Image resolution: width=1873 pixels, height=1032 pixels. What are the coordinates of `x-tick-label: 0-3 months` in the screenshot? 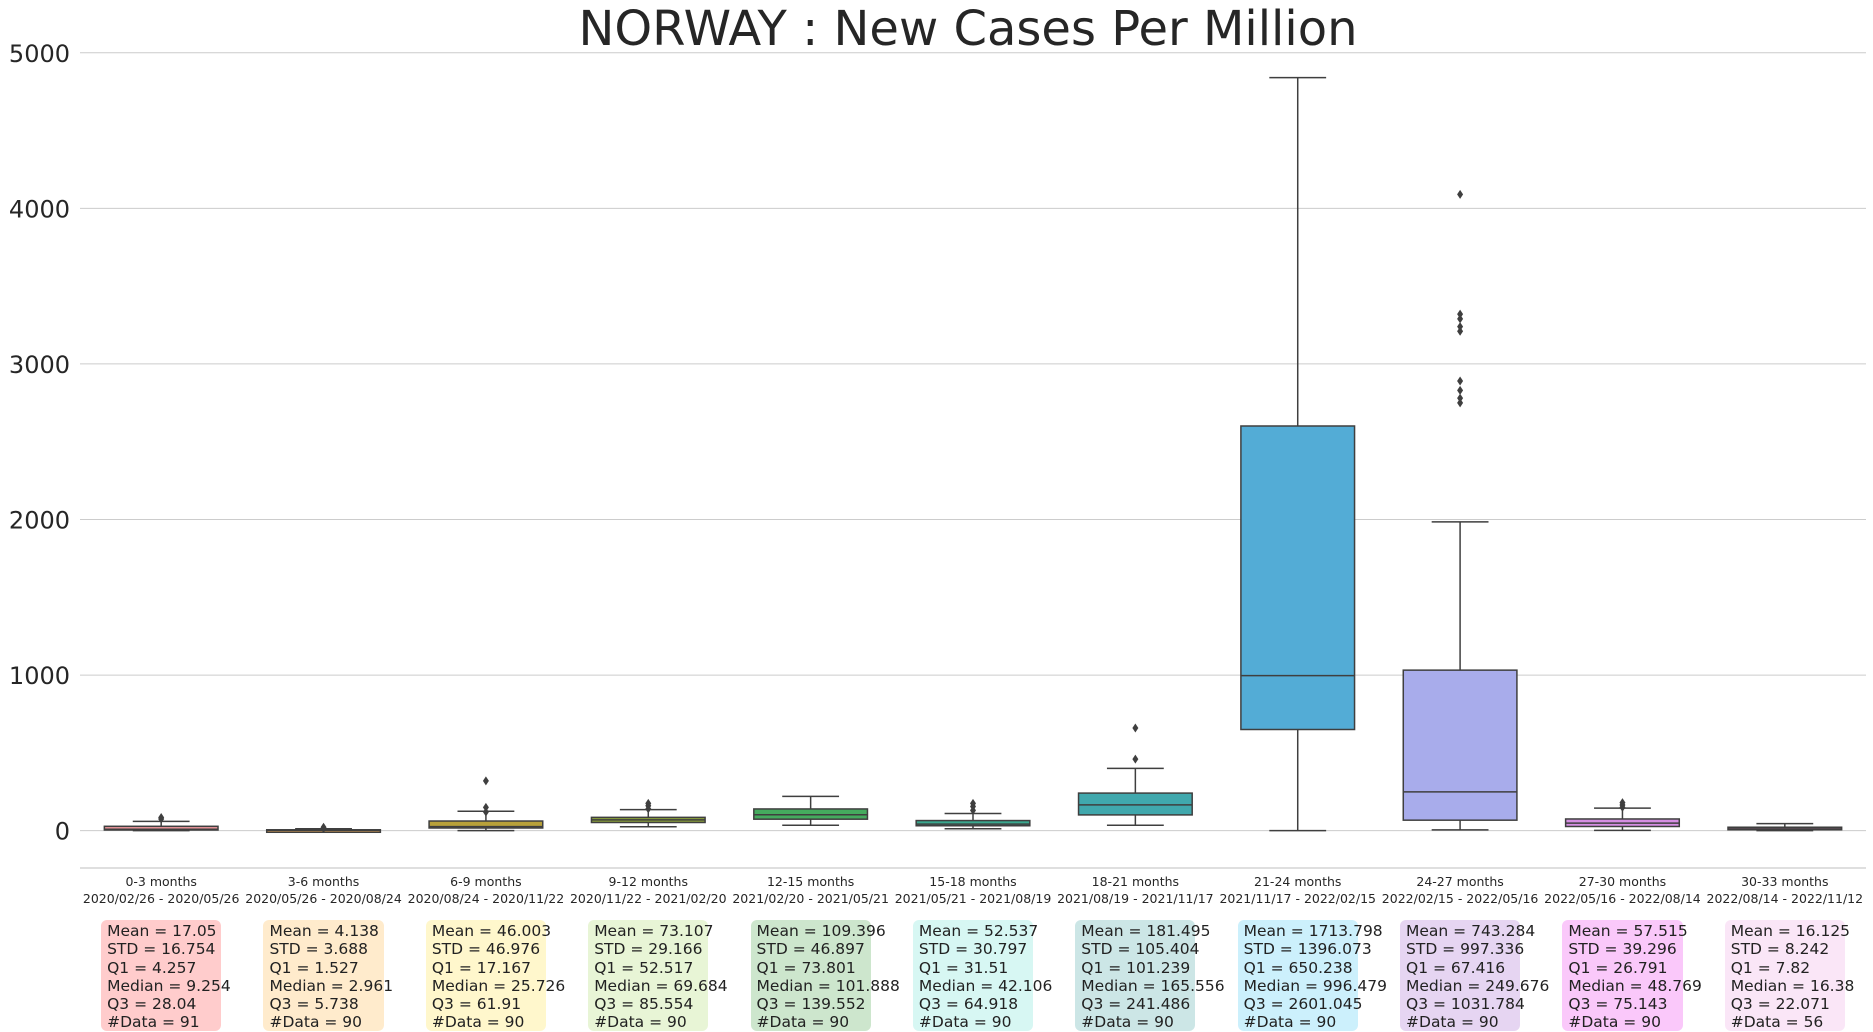 It's located at (160, 881).